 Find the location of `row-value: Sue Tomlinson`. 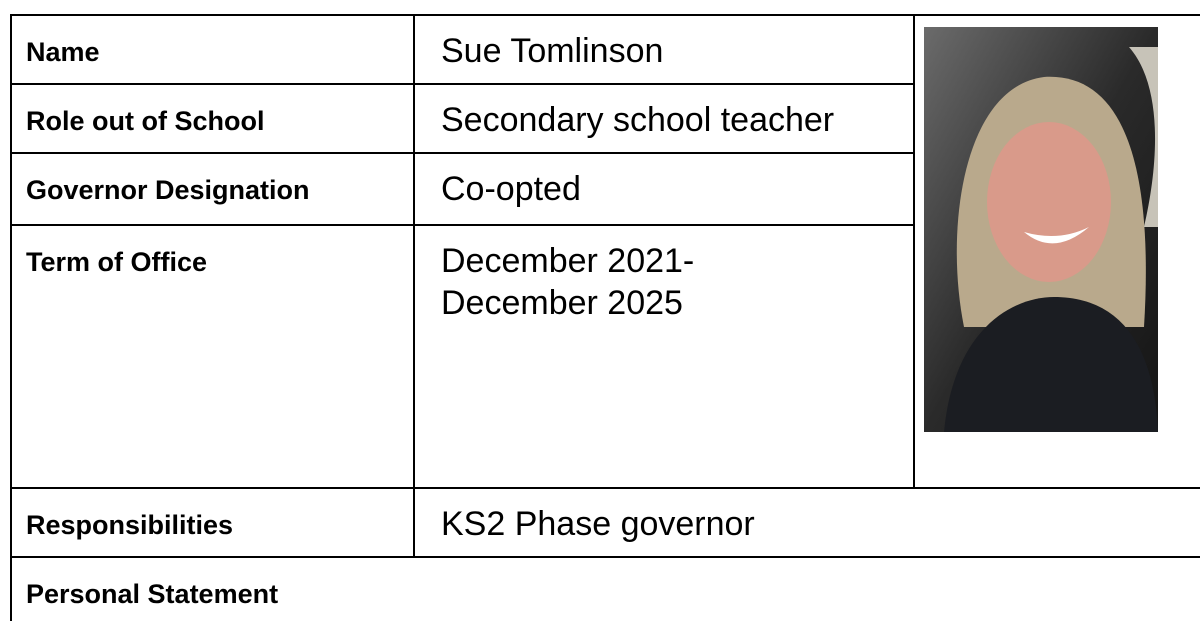

row-value: Sue Tomlinson is located at coordinates (664, 49).